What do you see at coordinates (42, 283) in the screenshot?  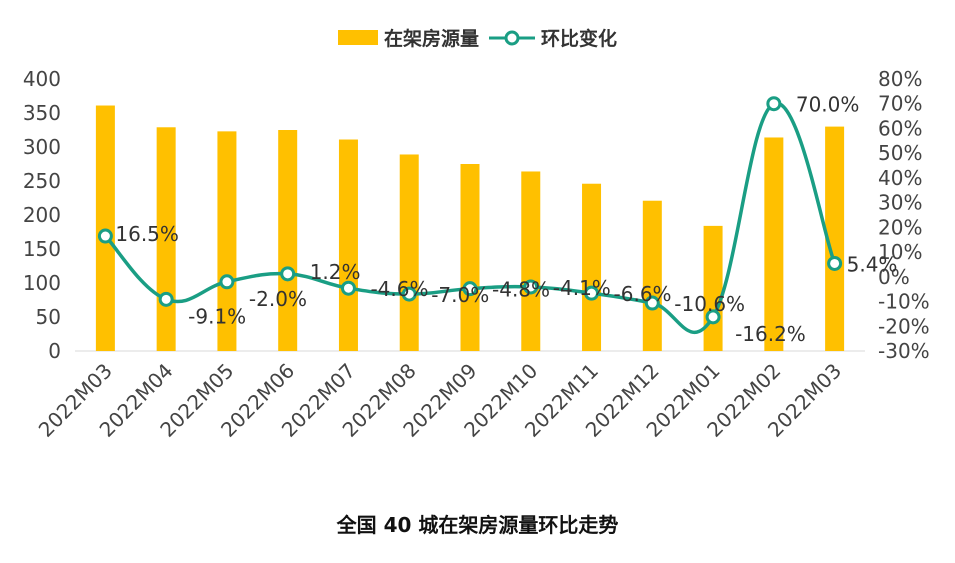 I see `y-left-tick-label: 100` at bounding box center [42, 283].